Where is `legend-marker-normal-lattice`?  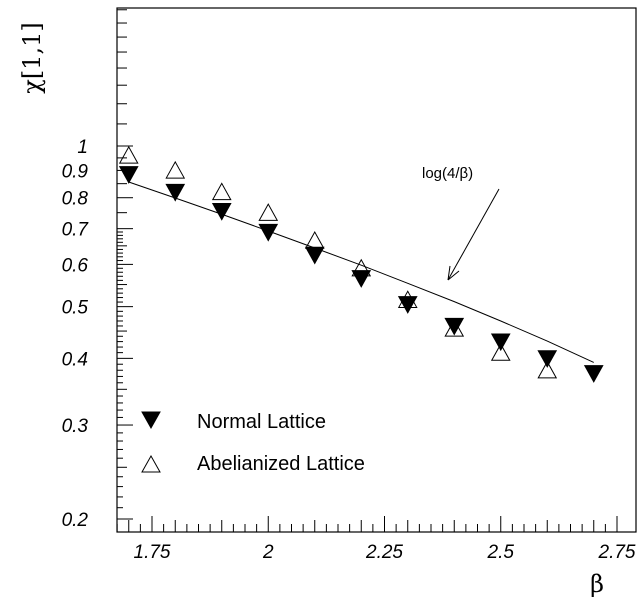
legend-marker-normal-lattice is located at coordinates (151, 420).